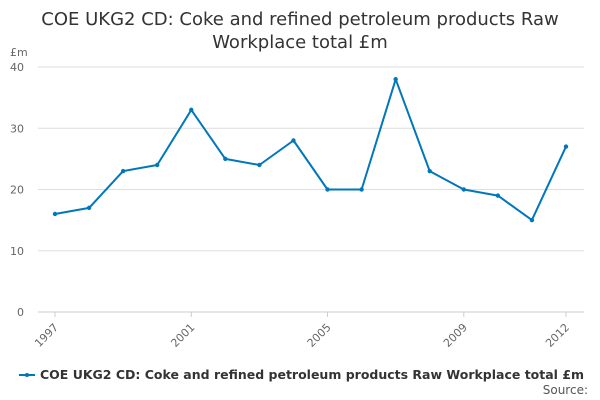 This screenshot has width=600, height=400. Describe the element at coordinates (17, 251) in the screenshot. I see `y-tick-label: 10` at that location.